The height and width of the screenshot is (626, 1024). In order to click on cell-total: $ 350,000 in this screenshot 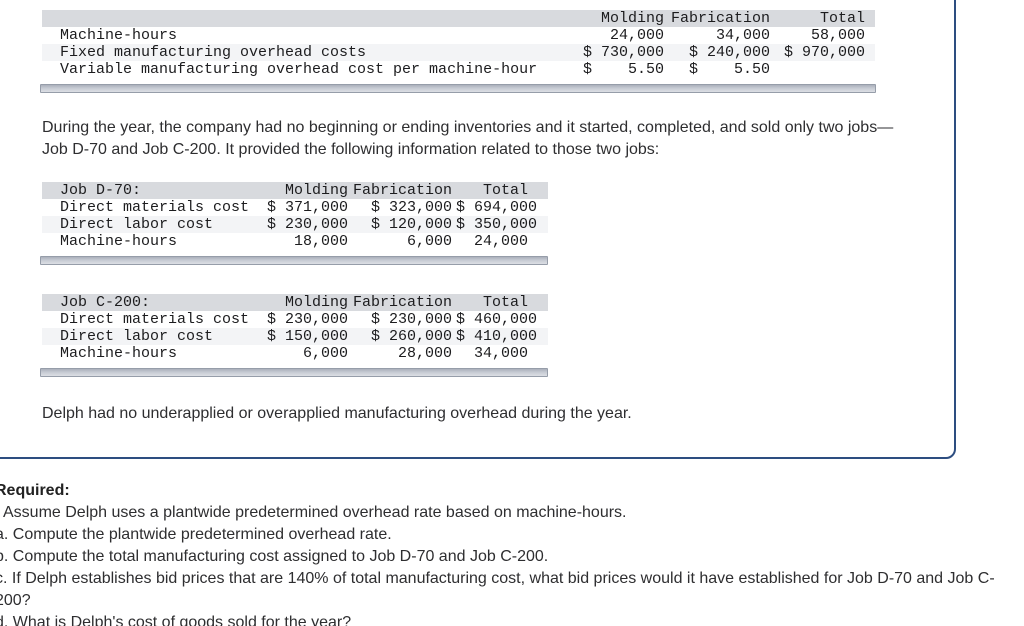, I will do `click(497, 224)`.